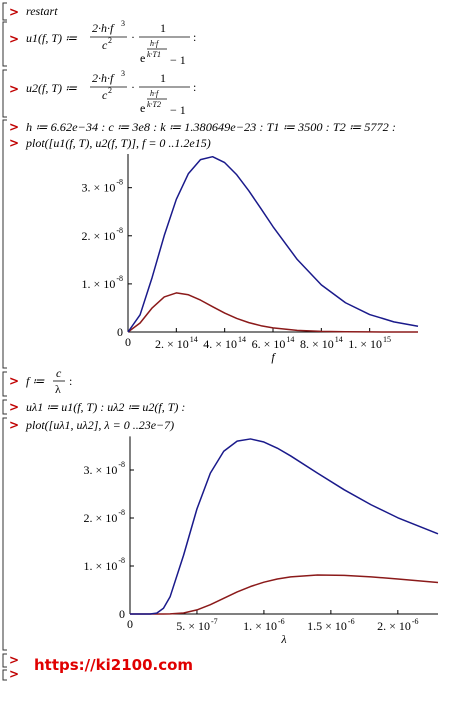 The image size is (455, 714). Describe the element at coordinates (113, 665) in the screenshot. I see `watermark: https://ki2100.com` at that location.